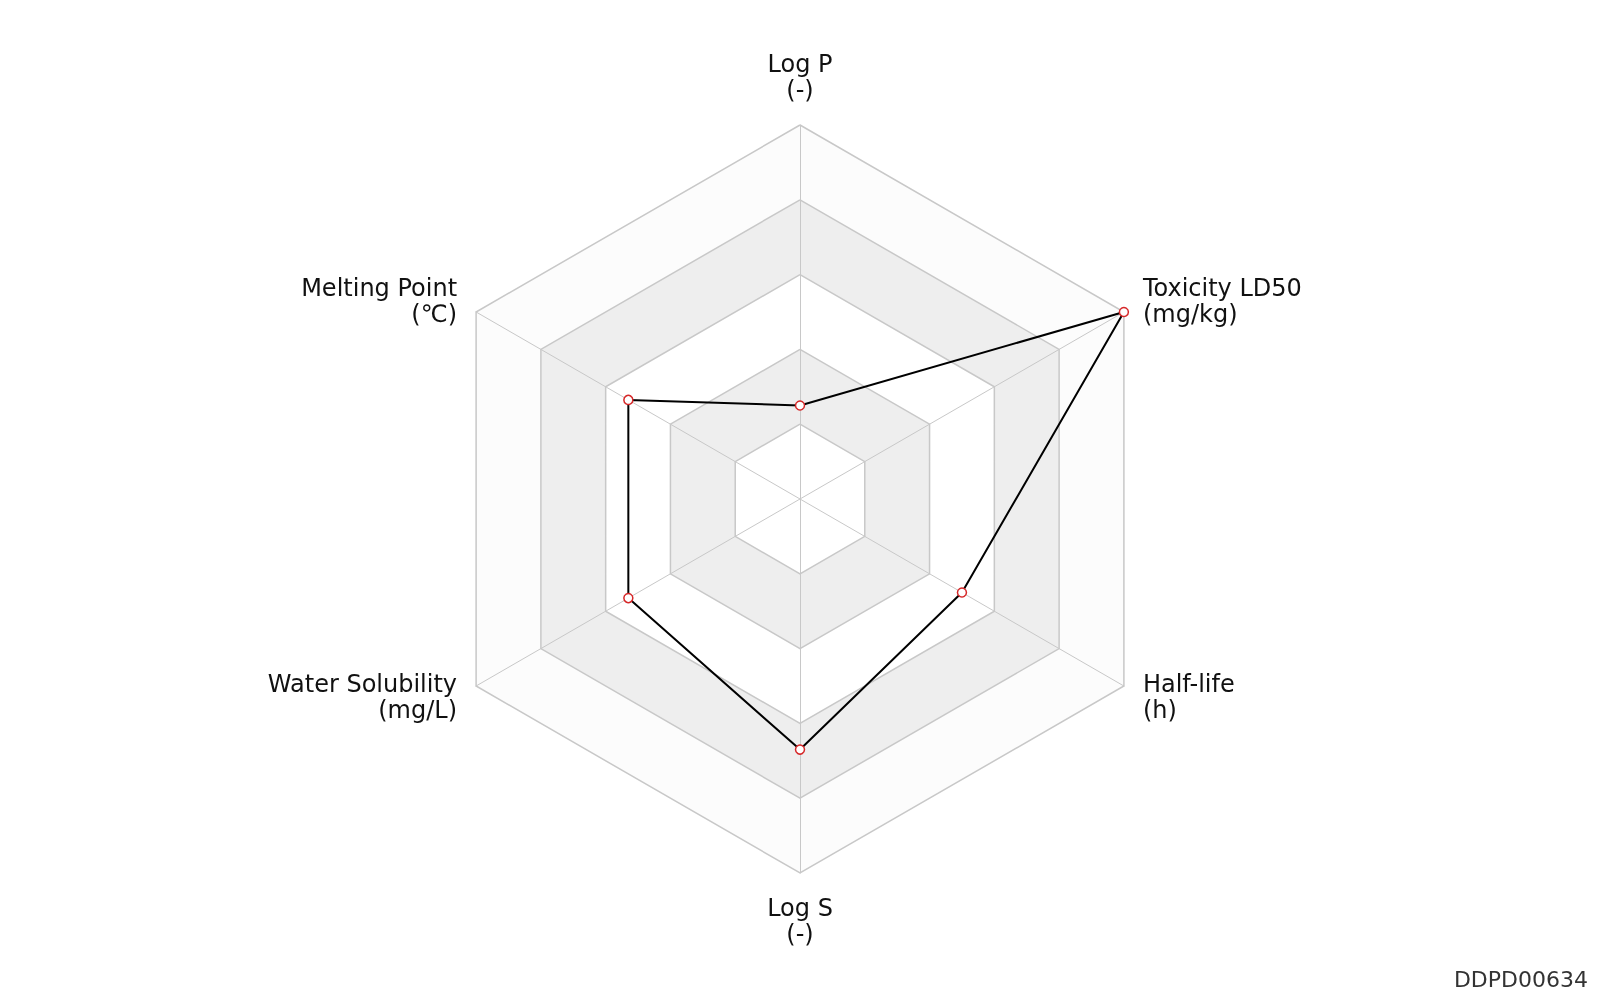 This screenshot has height=1000, width=1600. Describe the element at coordinates (362, 697) in the screenshot. I see `spoke-label: Water Solubility (mg/L)` at that location.